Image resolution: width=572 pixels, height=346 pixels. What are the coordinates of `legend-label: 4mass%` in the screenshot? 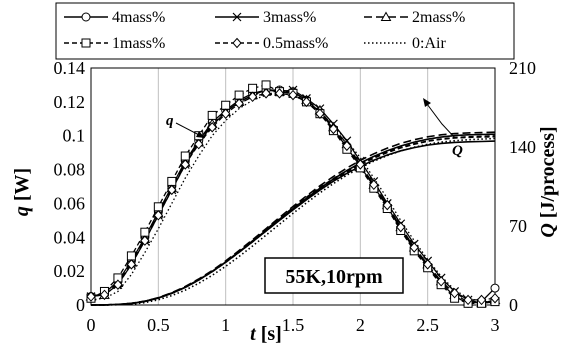 It's located at (138, 17).